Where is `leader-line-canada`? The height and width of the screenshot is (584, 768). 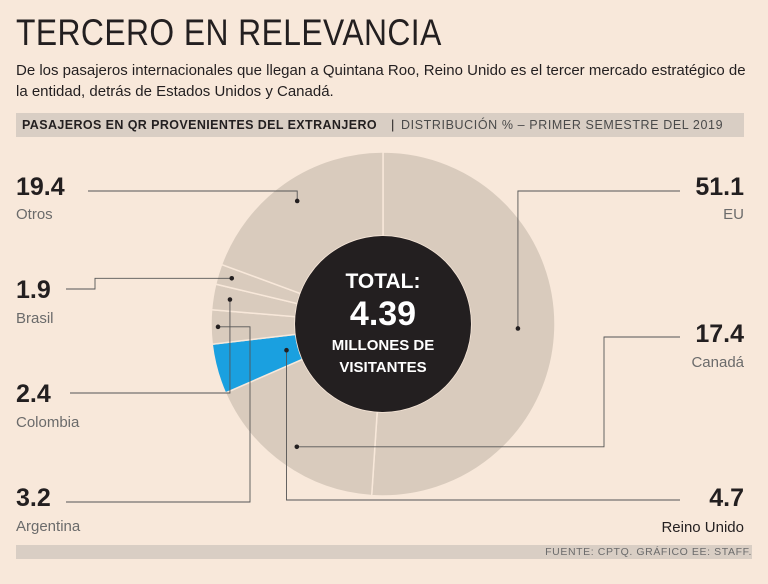
leader-line-canada is located at coordinates (488, 392).